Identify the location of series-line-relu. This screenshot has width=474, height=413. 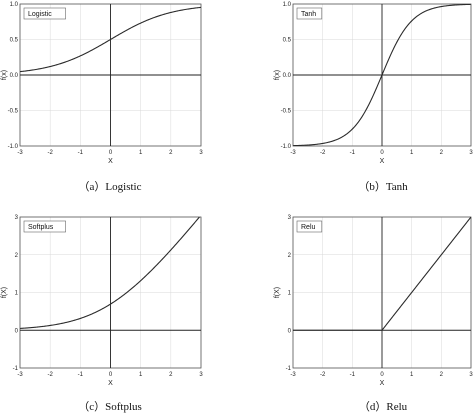
(382, 274).